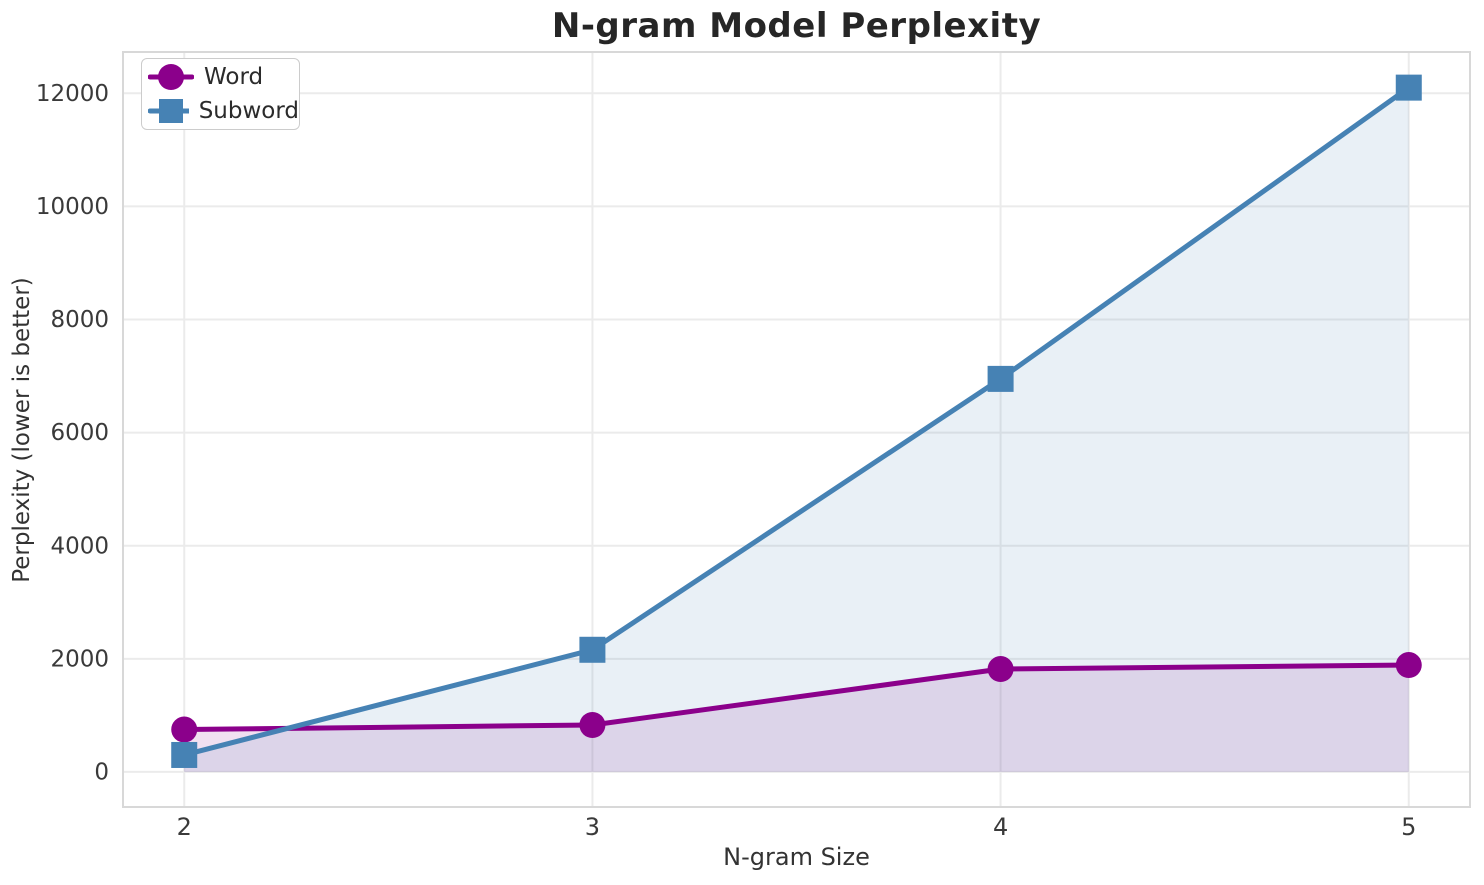 This screenshot has width=1484, height=885. I want to click on circle-marker-icon, so click(171, 77).